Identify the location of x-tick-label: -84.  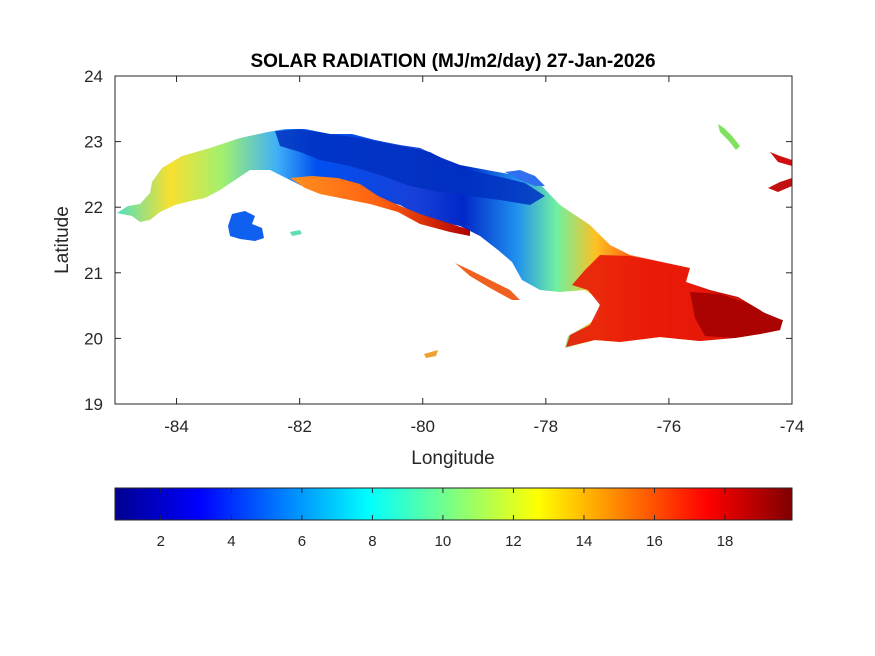
(176, 426).